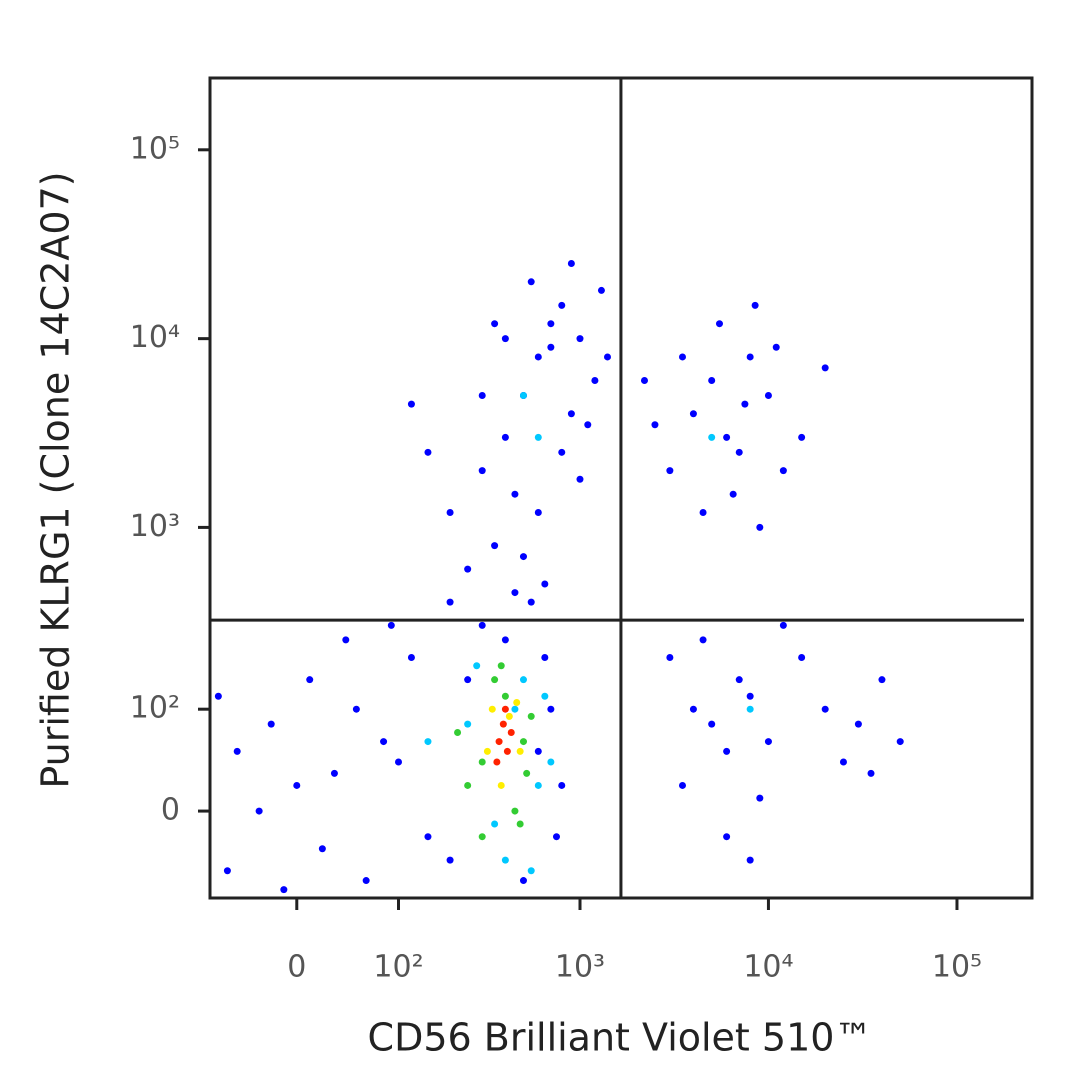 This screenshot has height=1080, width=1080. What do you see at coordinates (56, 479) in the screenshot?
I see `y-axis-label: Purified KLRG1 (Clone 14C2A07)` at bounding box center [56, 479].